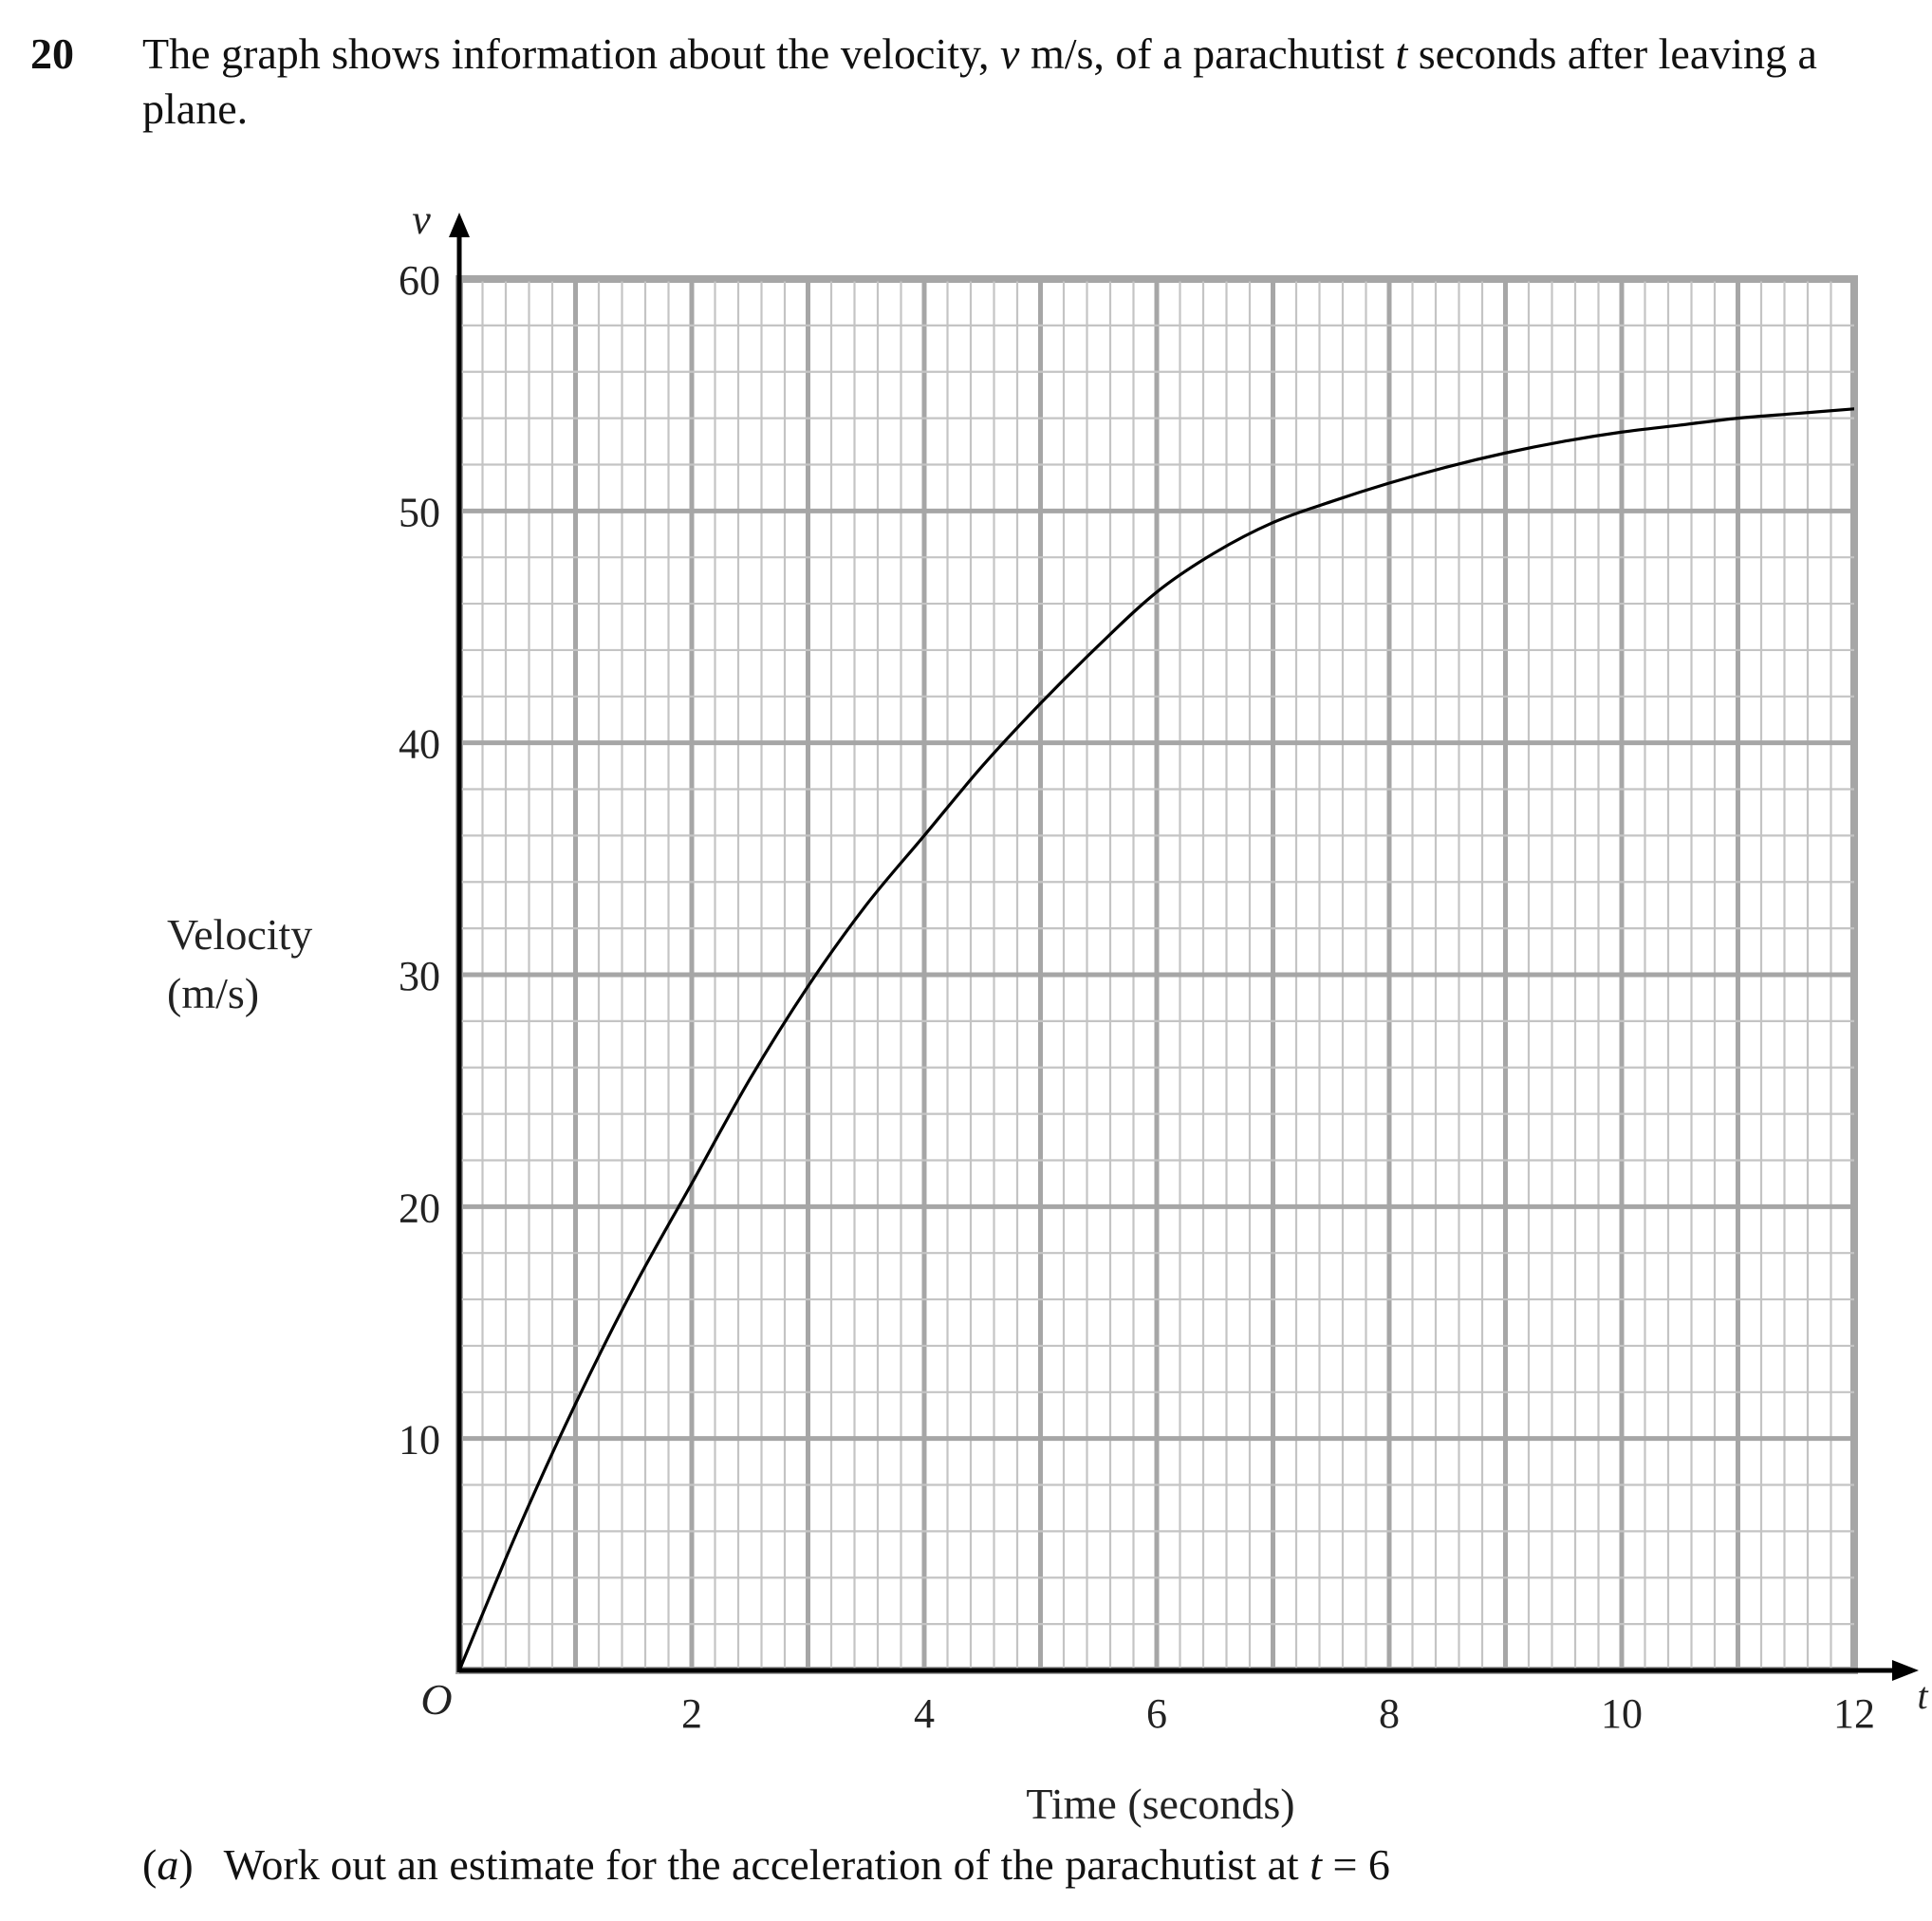  I want to click on y-axis-title-line2: (m/s), so click(213, 993).